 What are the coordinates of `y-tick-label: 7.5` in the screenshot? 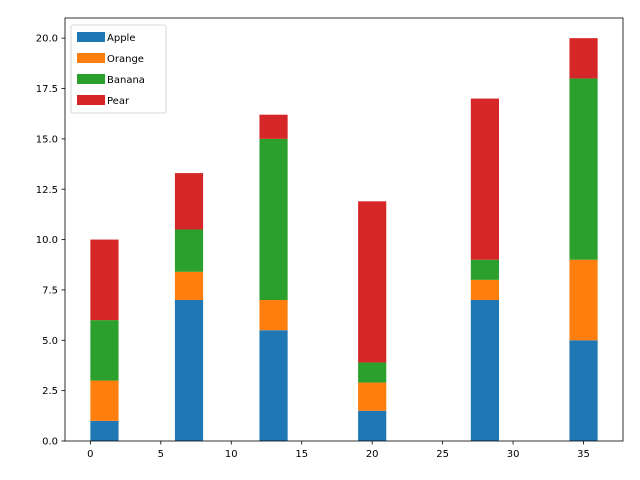 It's located at (50, 291).